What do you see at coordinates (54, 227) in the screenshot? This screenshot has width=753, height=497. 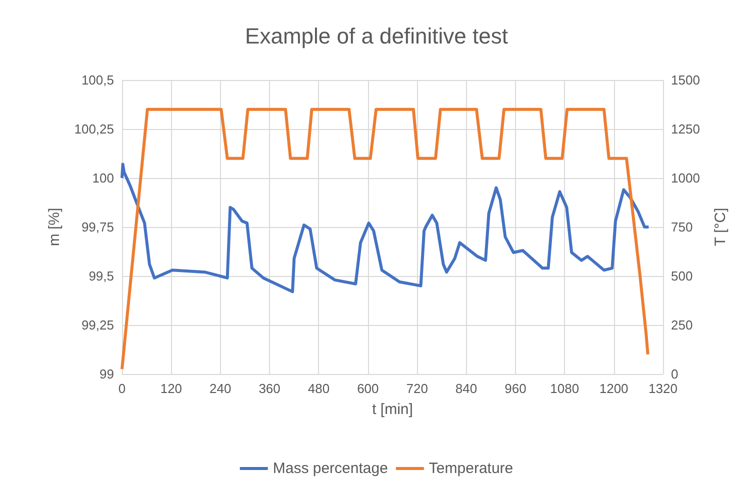 I see `y-axis-title: m [%]` at bounding box center [54, 227].